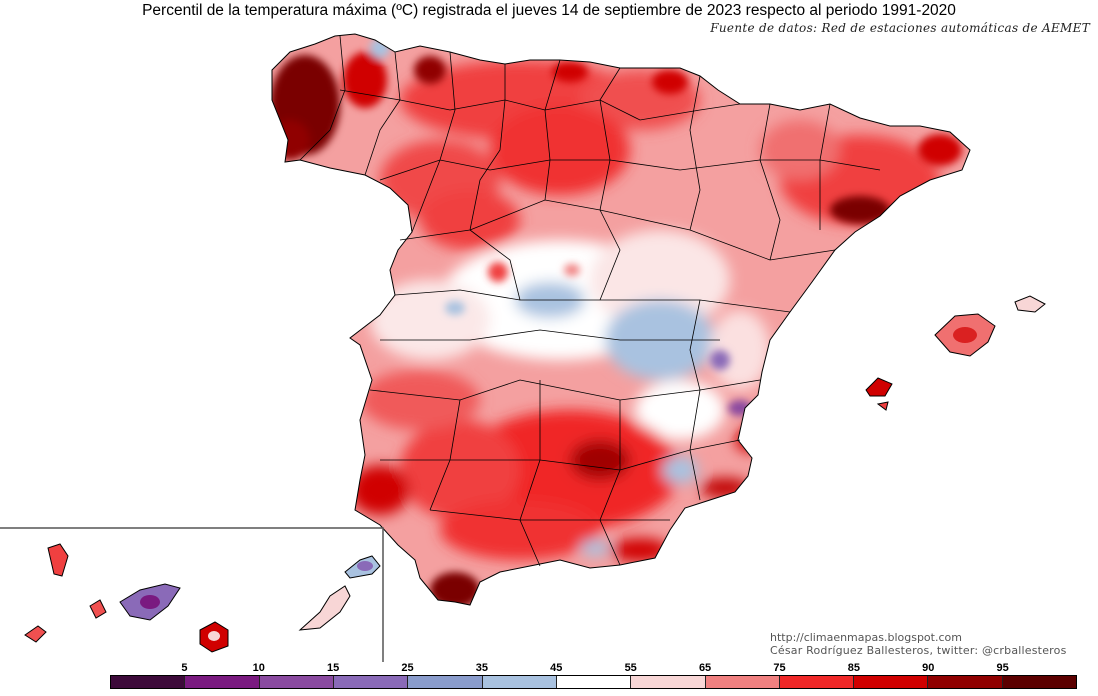 The width and height of the screenshot is (1098, 696). What do you see at coordinates (928, 668) in the screenshot?
I see `legend-tick-label: 90` at bounding box center [928, 668].